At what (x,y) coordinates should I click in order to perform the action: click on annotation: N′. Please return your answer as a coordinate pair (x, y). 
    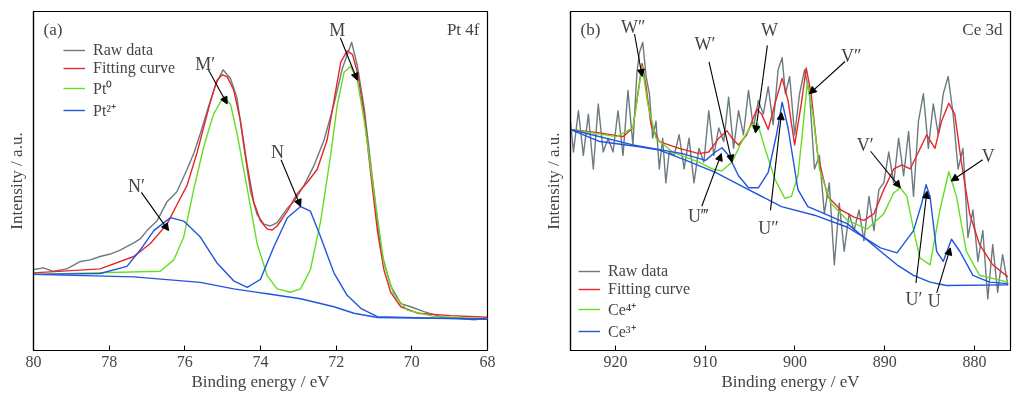
    Looking at the image, I should click on (137, 185).